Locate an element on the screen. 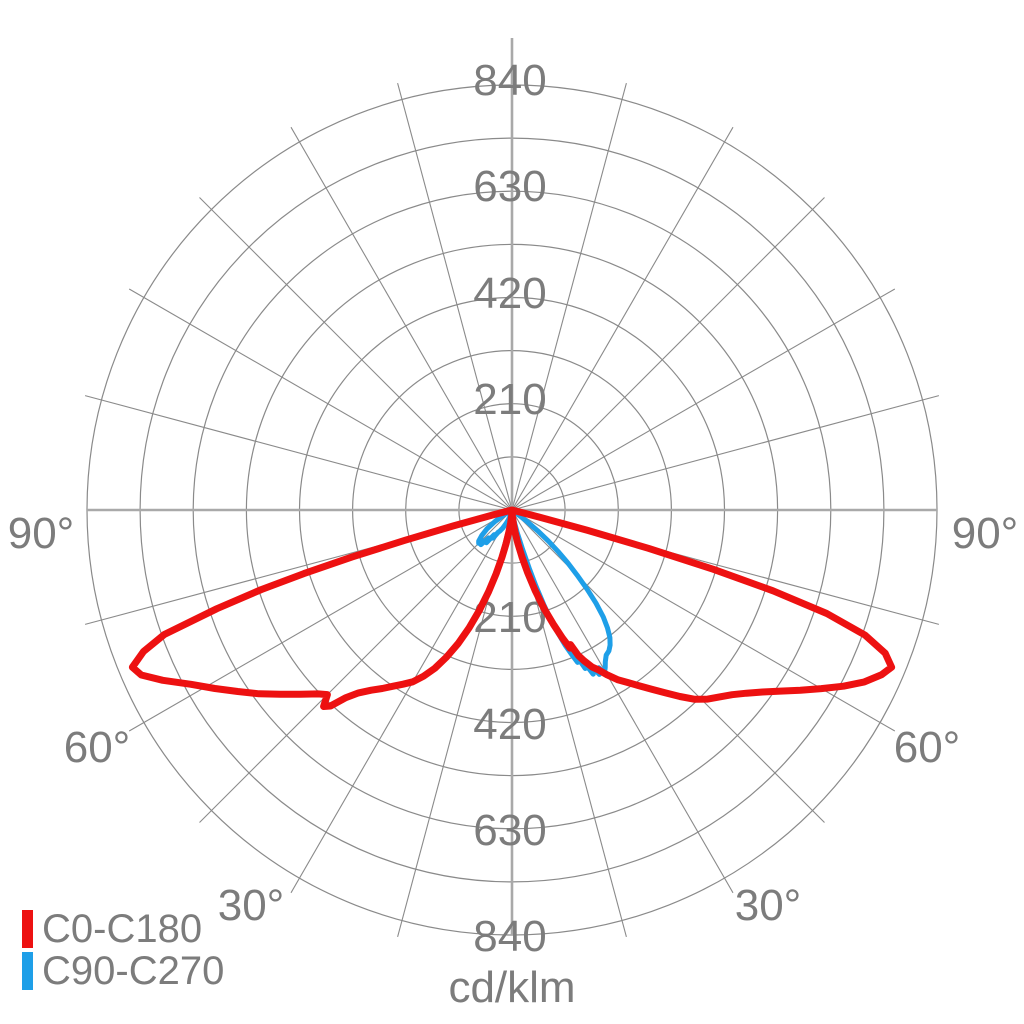 Image resolution: width=1024 pixels, height=1024 pixels. angle-label-left-30: 30° is located at coordinates (251, 905).